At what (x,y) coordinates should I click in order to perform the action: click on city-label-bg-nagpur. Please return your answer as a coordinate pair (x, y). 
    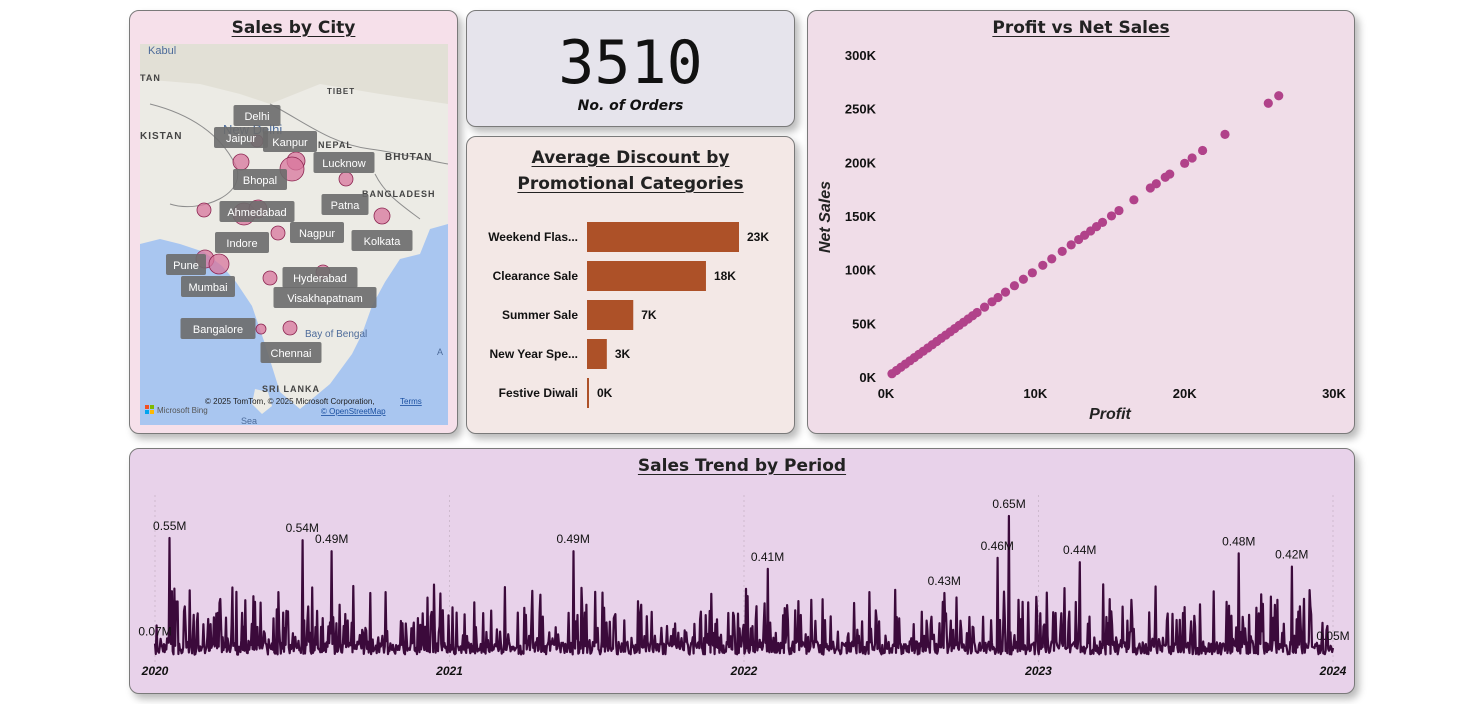
    Looking at the image, I should click on (317, 232).